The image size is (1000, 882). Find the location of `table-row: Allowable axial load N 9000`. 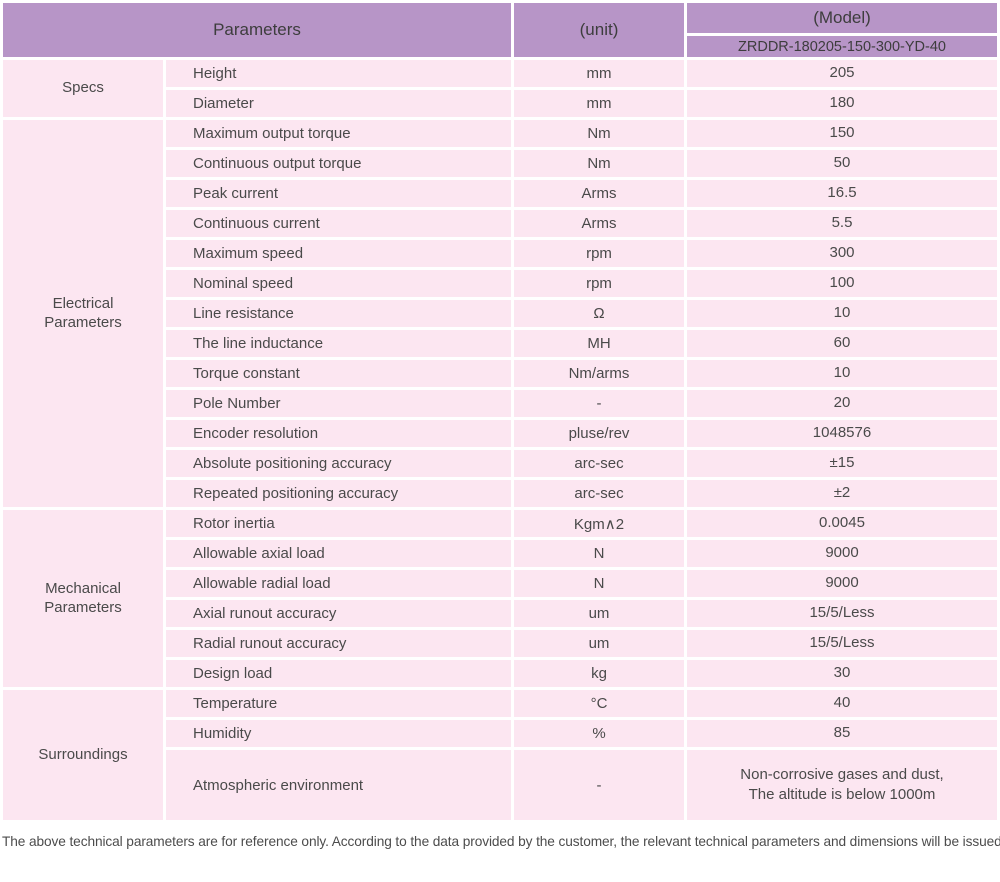

table-row: Allowable axial load N 9000 is located at coordinates (500, 553).